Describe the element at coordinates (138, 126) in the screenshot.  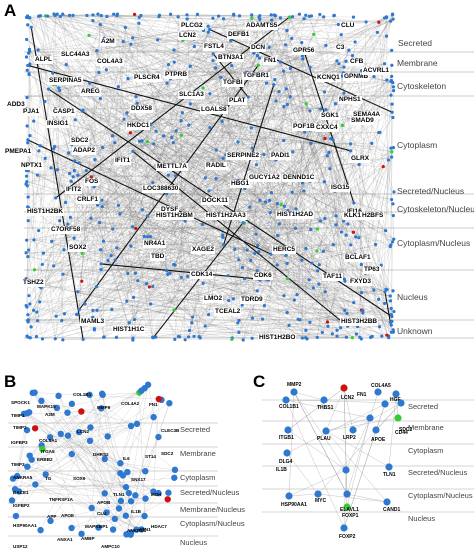
I see `gene-label: HKDC1` at that location.